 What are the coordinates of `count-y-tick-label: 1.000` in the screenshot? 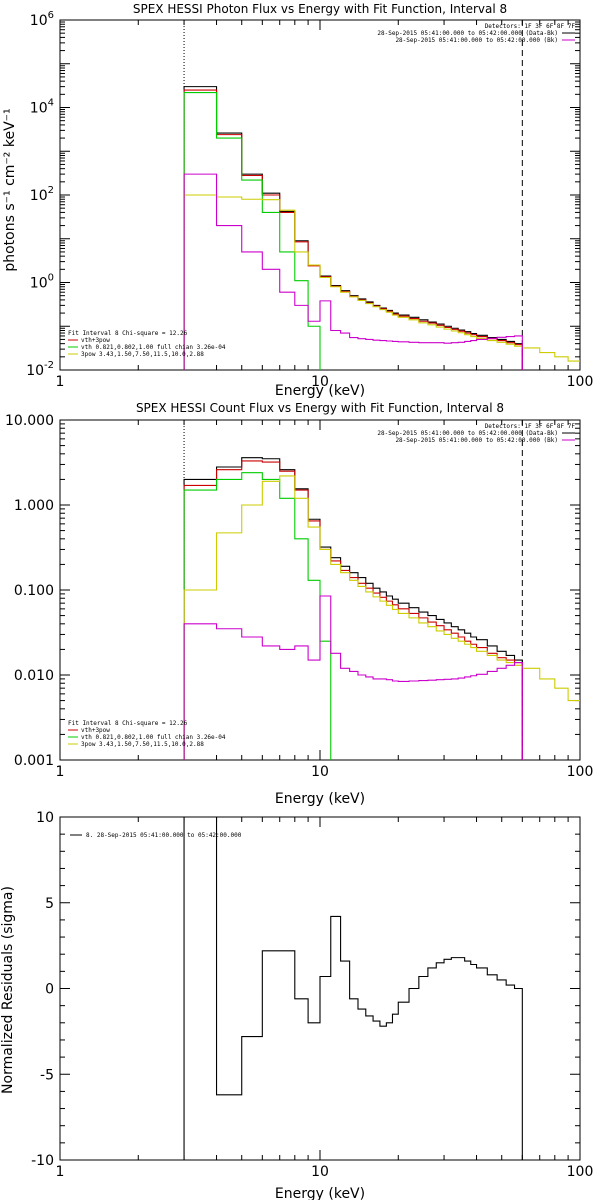 It's located at (34, 506).